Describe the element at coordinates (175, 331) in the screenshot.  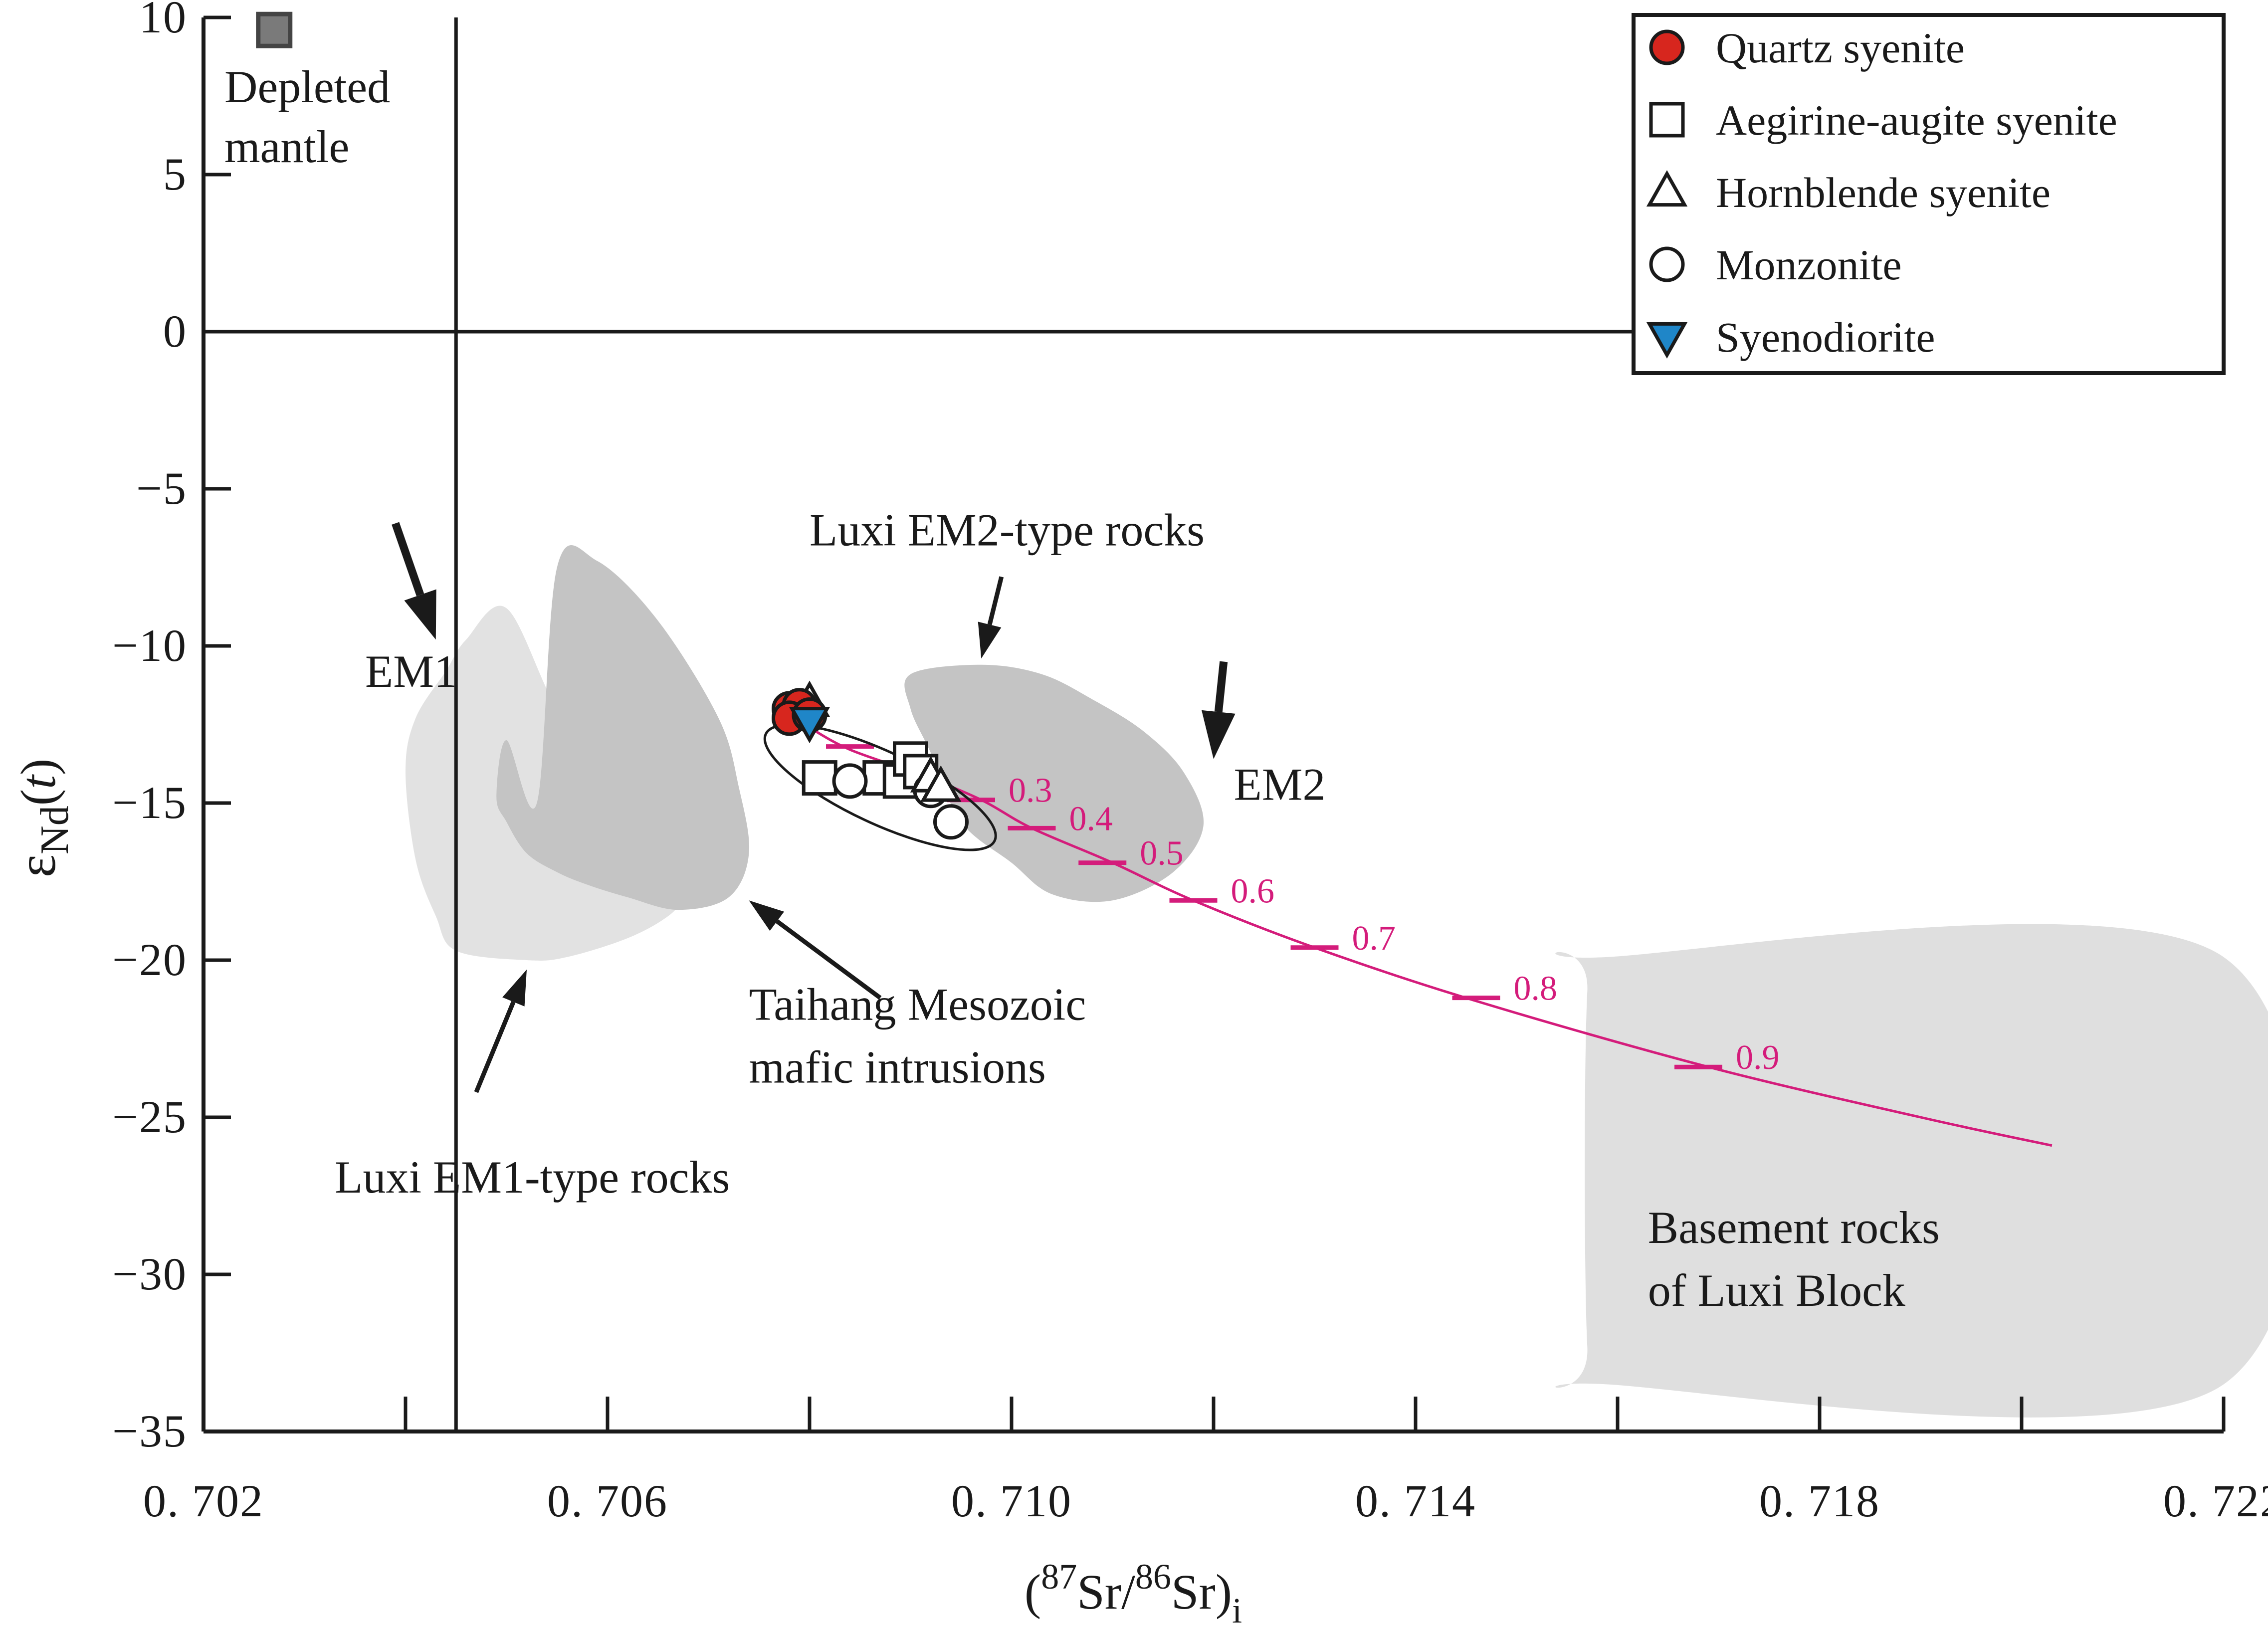
I see `y-tick-label: 0` at that location.